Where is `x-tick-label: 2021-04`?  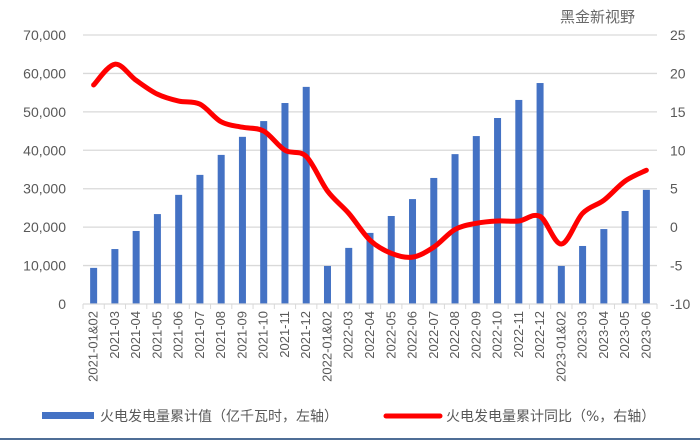
x-tick-label: 2021-04 is located at coordinates (135, 335).